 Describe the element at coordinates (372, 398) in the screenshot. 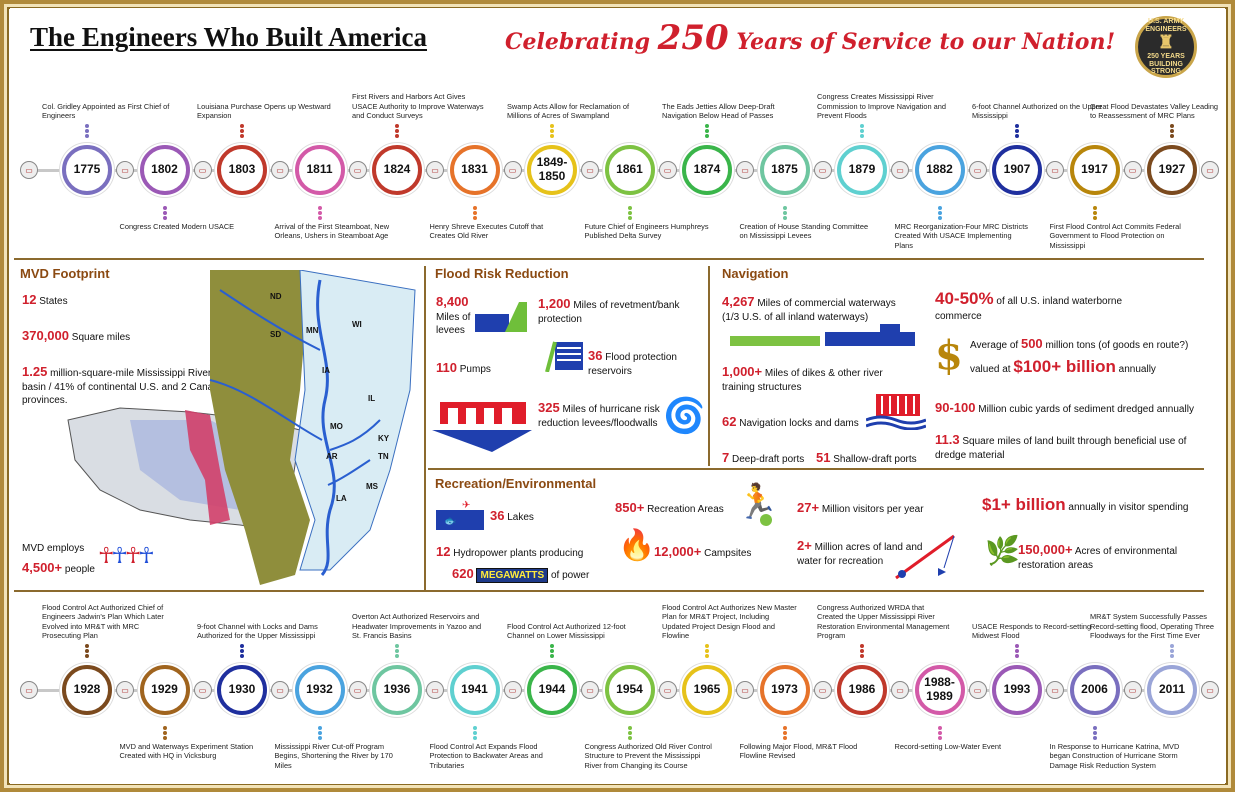

I see `state-label-il: IL` at that location.